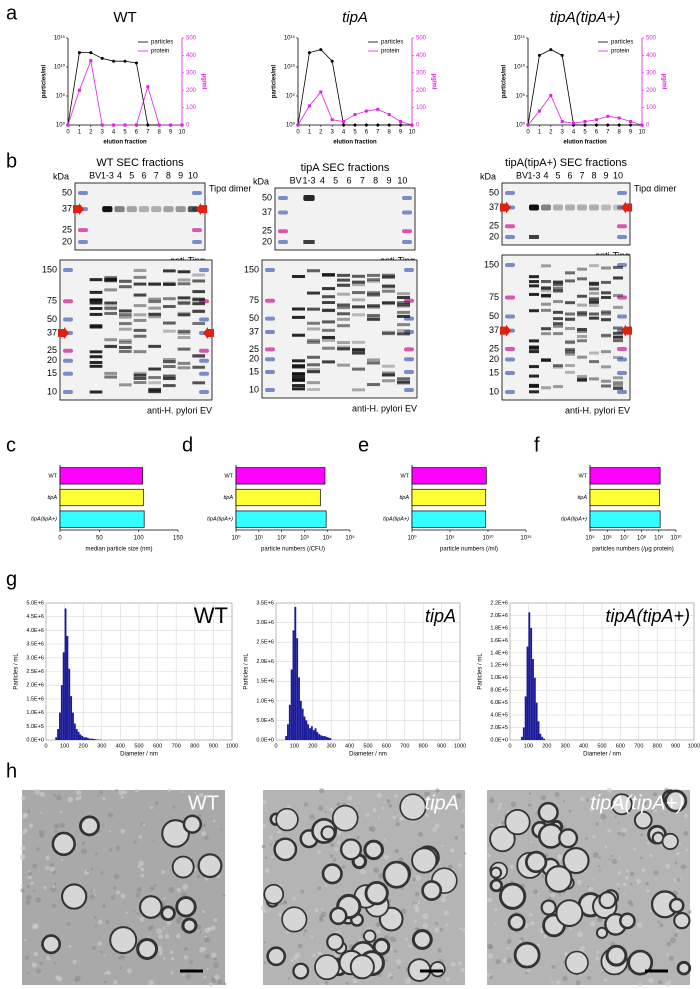 This screenshot has height=989, width=700. What do you see at coordinates (546, 746) in the screenshot?
I see `x-tick-label: 200` at bounding box center [546, 746].